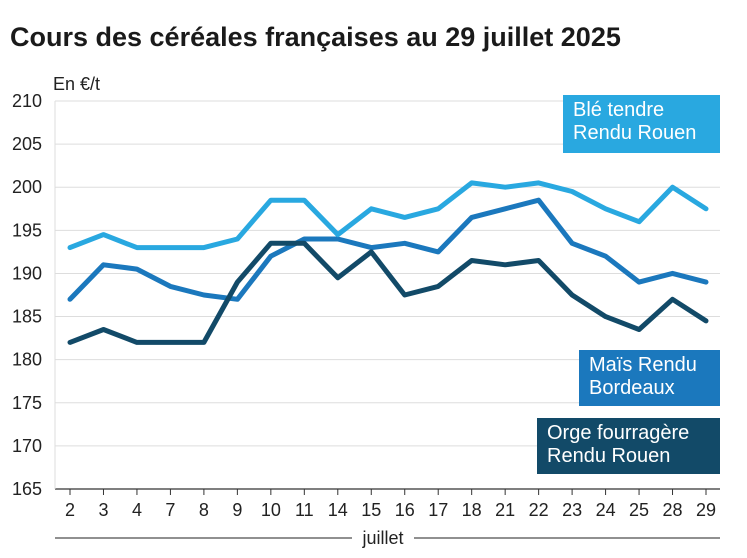 This screenshot has width=747, height=558. Describe the element at coordinates (103, 510) in the screenshot. I see `x-tick-label: 3` at that location.